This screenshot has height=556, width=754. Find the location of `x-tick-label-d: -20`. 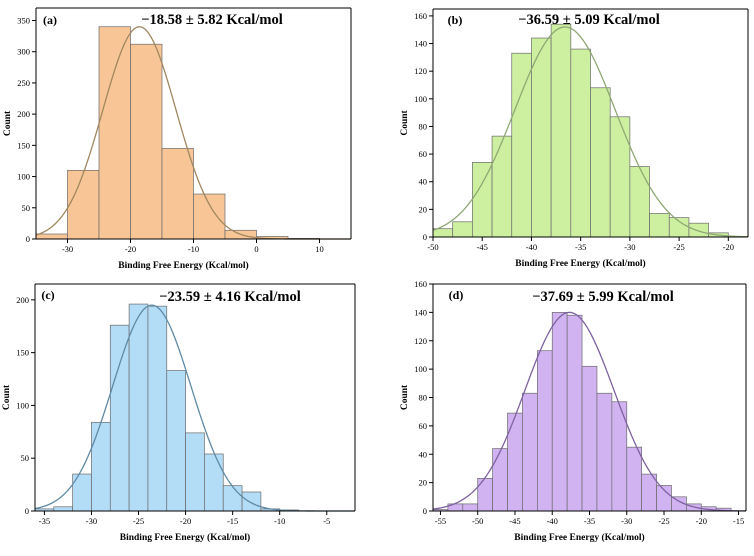

x-tick-label-d: -20 is located at coordinates (701, 521).